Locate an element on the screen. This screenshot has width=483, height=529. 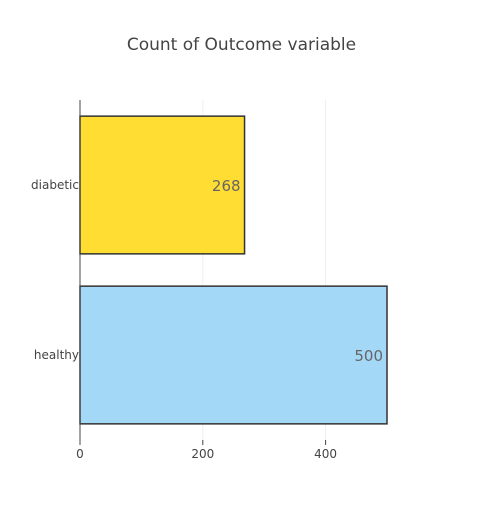
y-tick-label-healthy: healthy is located at coordinates (56, 355).